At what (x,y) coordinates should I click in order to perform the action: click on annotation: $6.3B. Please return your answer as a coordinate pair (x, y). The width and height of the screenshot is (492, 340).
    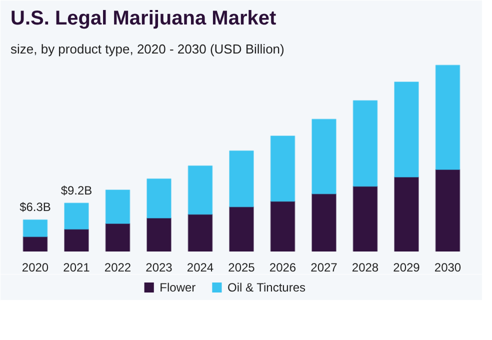
    Looking at the image, I should click on (35, 207).